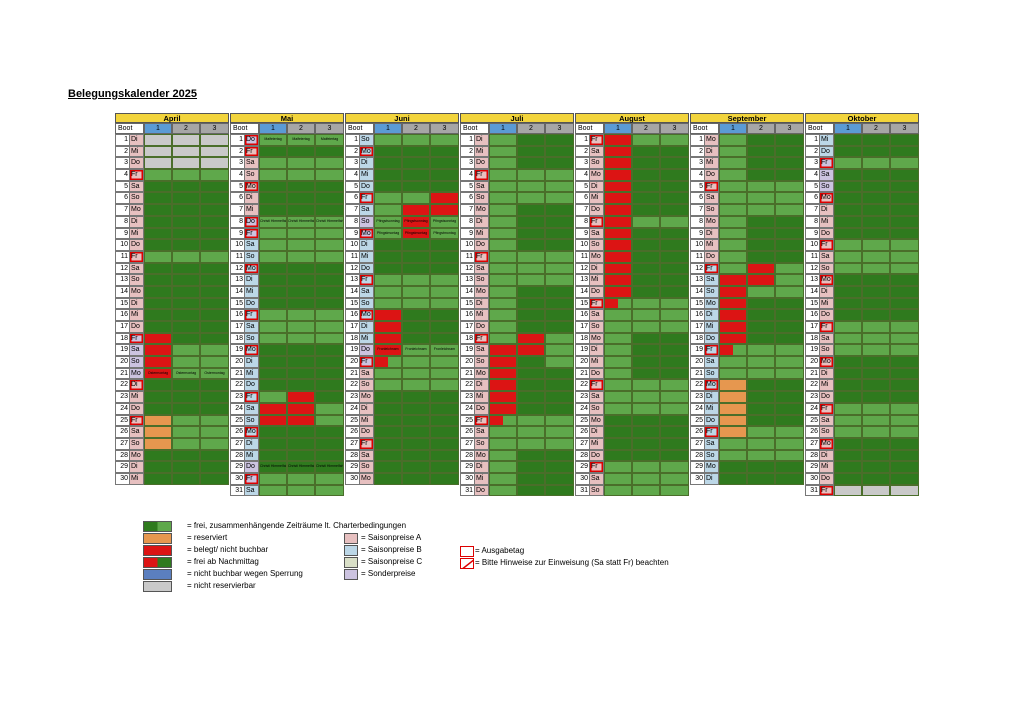  What do you see at coordinates (214, 373) in the screenshot?
I see `boat-3-cell: Ostermontag` at bounding box center [214, 373].